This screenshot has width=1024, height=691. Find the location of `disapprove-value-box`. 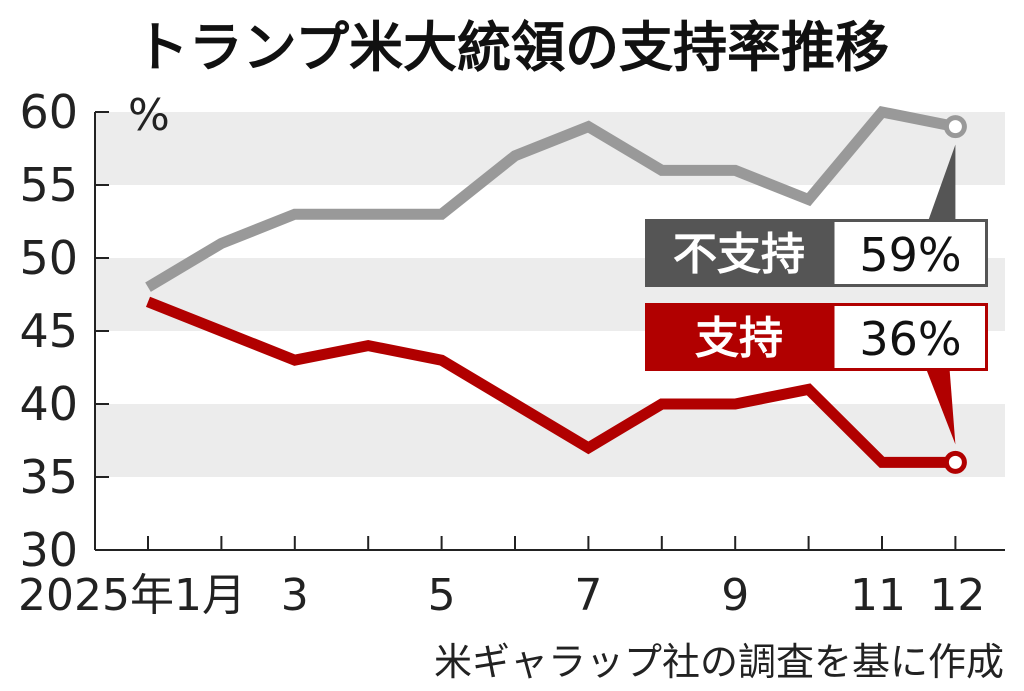

disapprove-value-box is located at coordinates (909, 253).